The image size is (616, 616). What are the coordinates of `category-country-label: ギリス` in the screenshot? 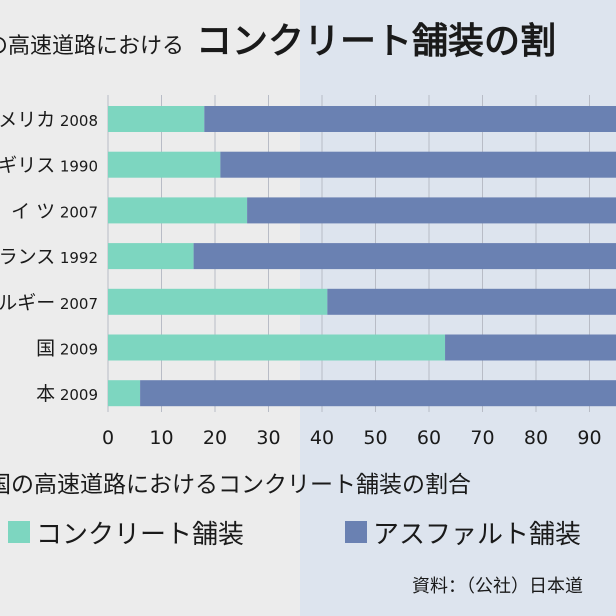 It's located at (27, 166).